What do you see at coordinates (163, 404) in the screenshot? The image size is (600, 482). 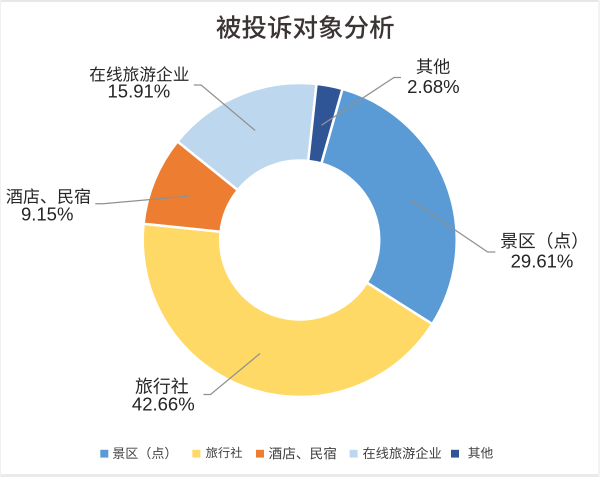 I see `svg-text: 42.66%` at bounding box center [163, 404].